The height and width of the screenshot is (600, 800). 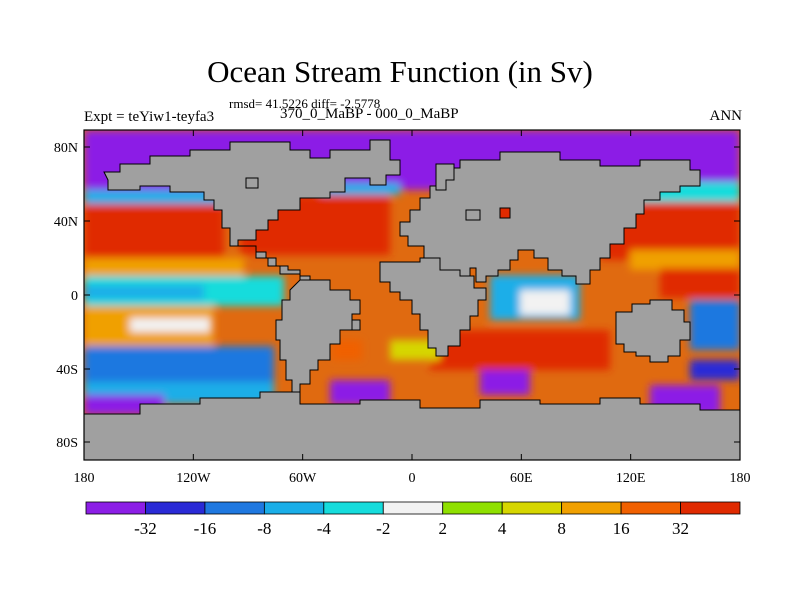 I want to click on colorbar: -32 -16 -8 -4 -2 2 4 8 16 32, so click(x=413, y=519).